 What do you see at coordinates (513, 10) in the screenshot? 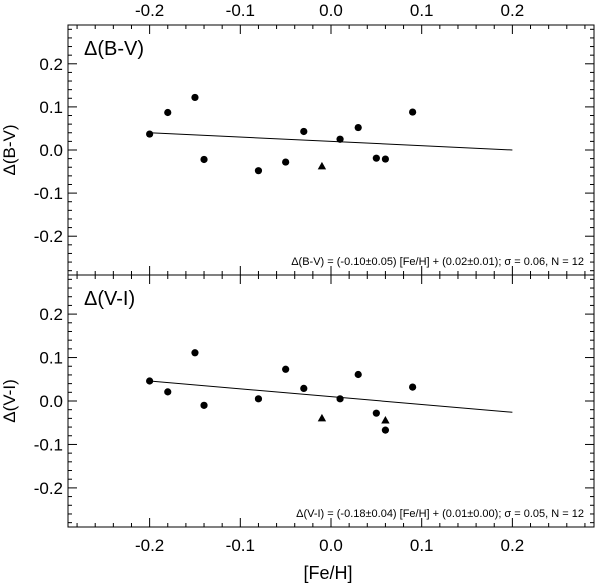
I see `x-tick-label-top: 0.2` at bounding box center [513, 10].